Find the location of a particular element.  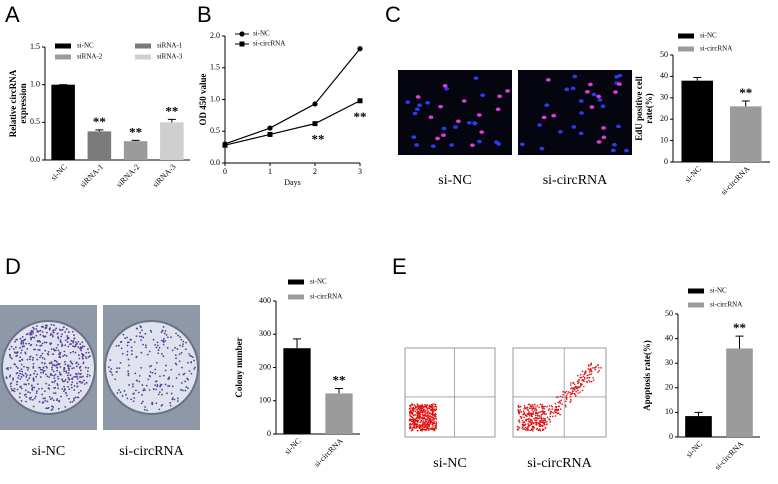

y-tick-label: 0.0 is located at coordinates (215, 162).